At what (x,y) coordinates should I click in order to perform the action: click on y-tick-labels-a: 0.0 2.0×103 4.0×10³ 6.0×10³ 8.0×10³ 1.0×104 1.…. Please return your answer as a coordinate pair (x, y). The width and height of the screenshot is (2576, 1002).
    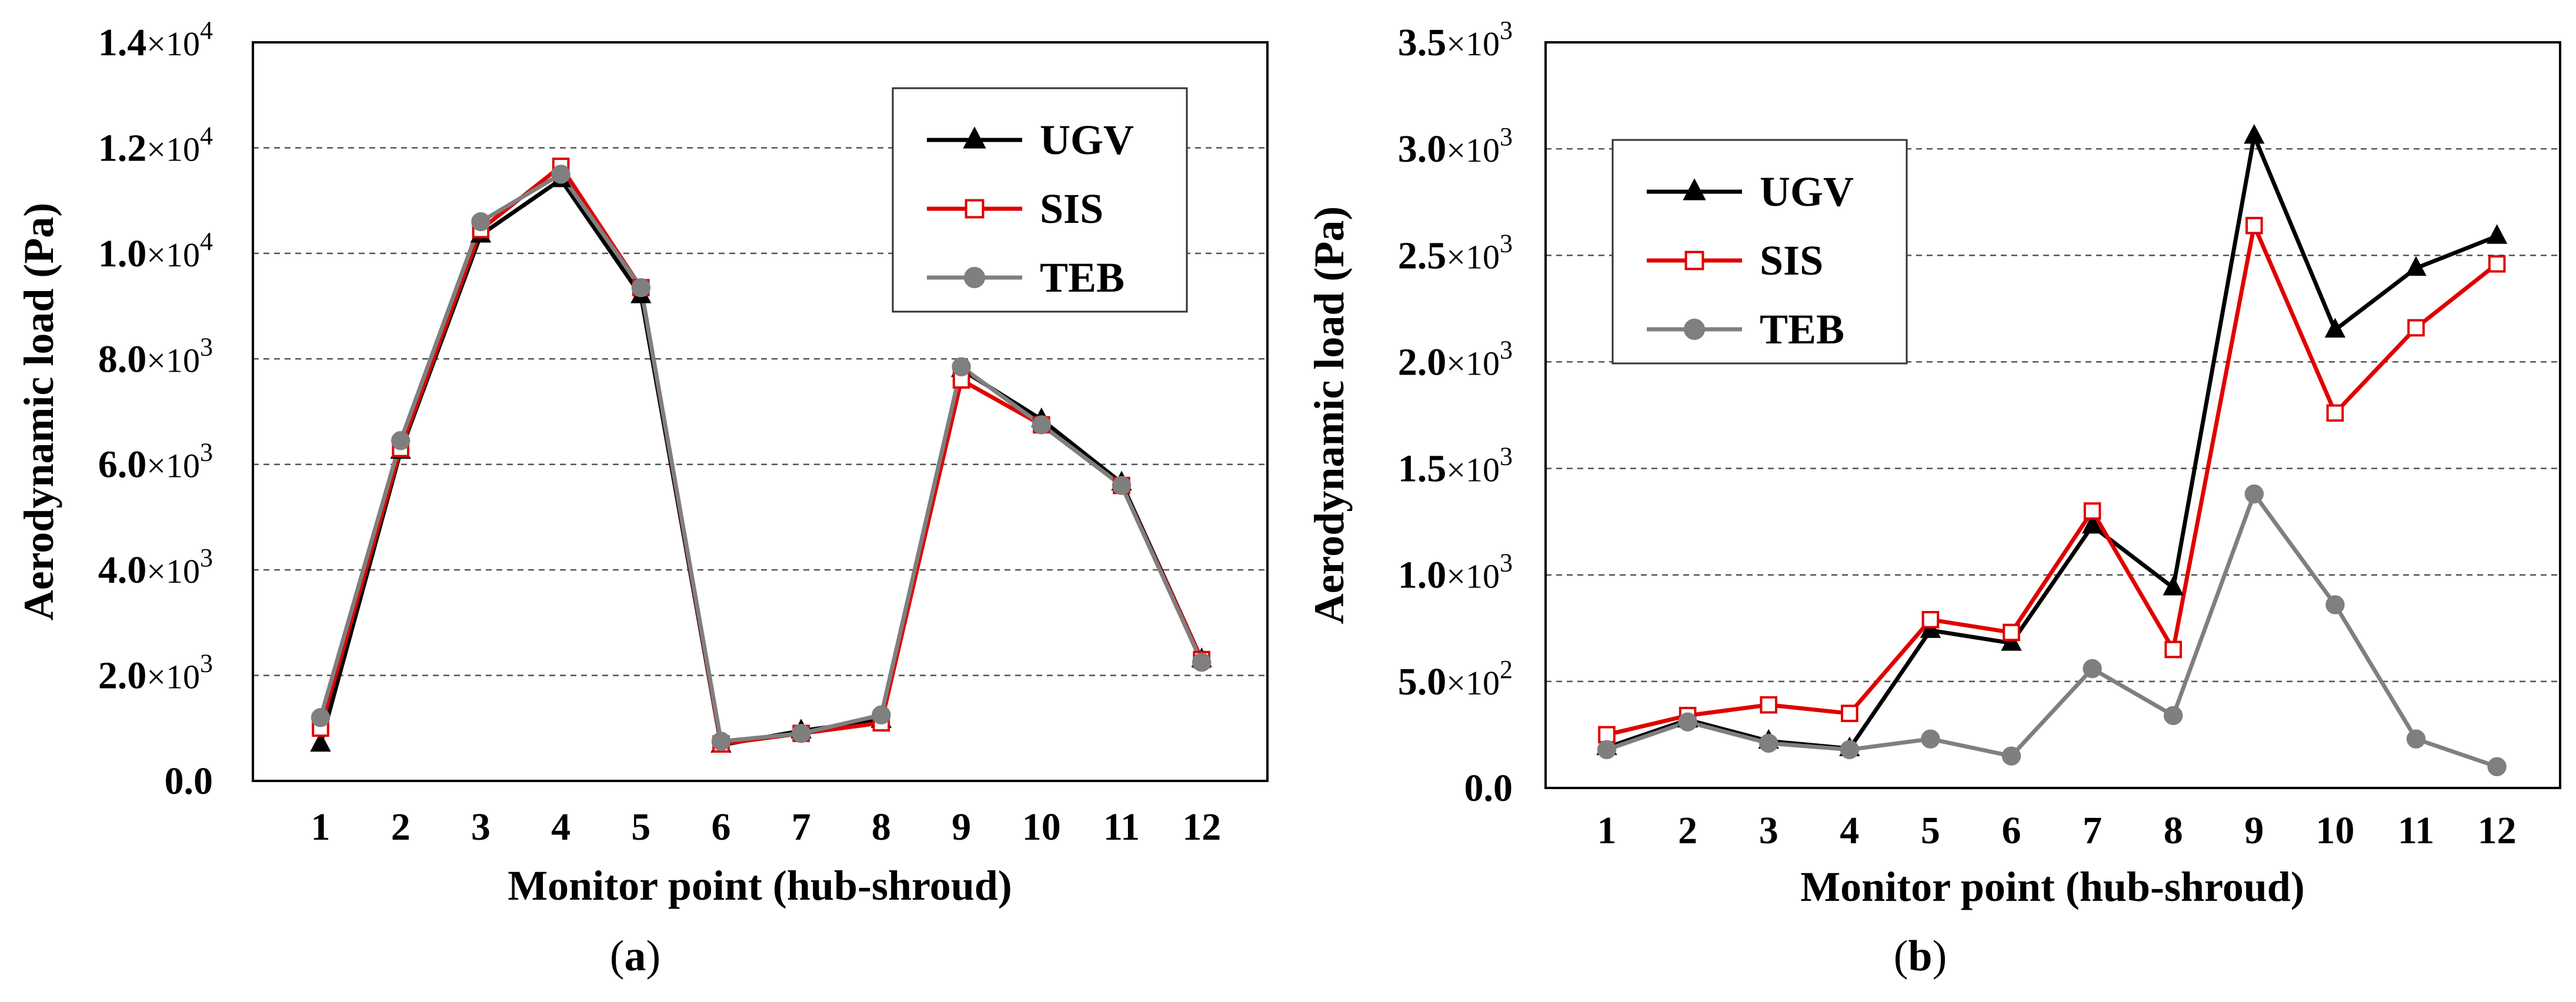
    Looking at the image, I should click on (155, 409).